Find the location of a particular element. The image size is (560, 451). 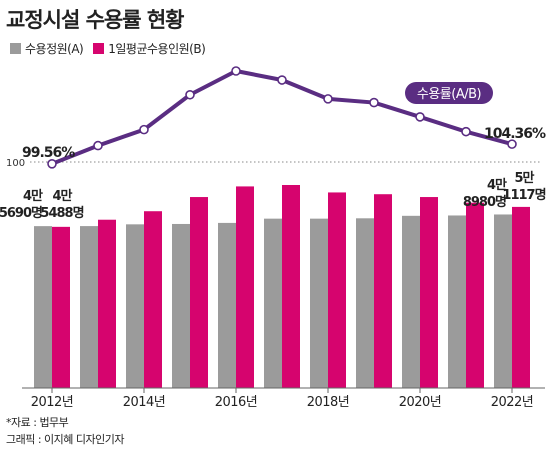

legend-swatch-inmates is located at coordinates (99, 48).